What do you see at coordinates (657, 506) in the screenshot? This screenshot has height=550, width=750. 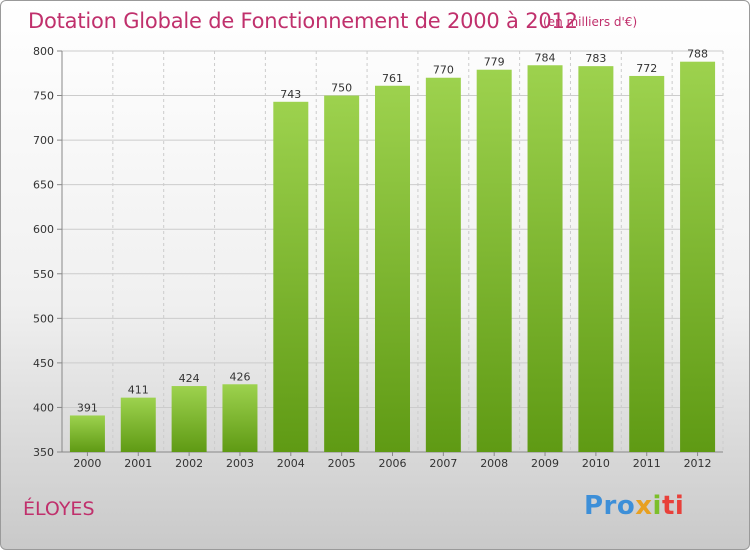 I see `logo-part: i` at bounding box center [657, 506].